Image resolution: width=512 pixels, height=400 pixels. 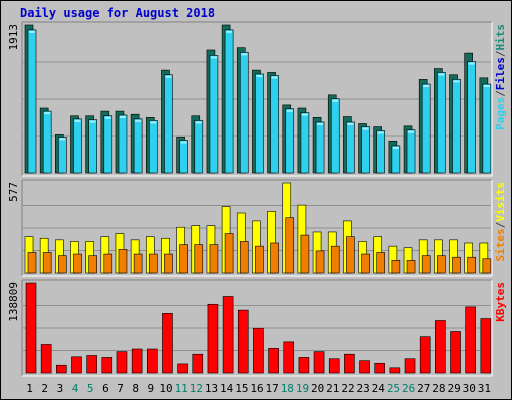 I want to click on visits-legend-entry: /, so click(x=500, y=224).